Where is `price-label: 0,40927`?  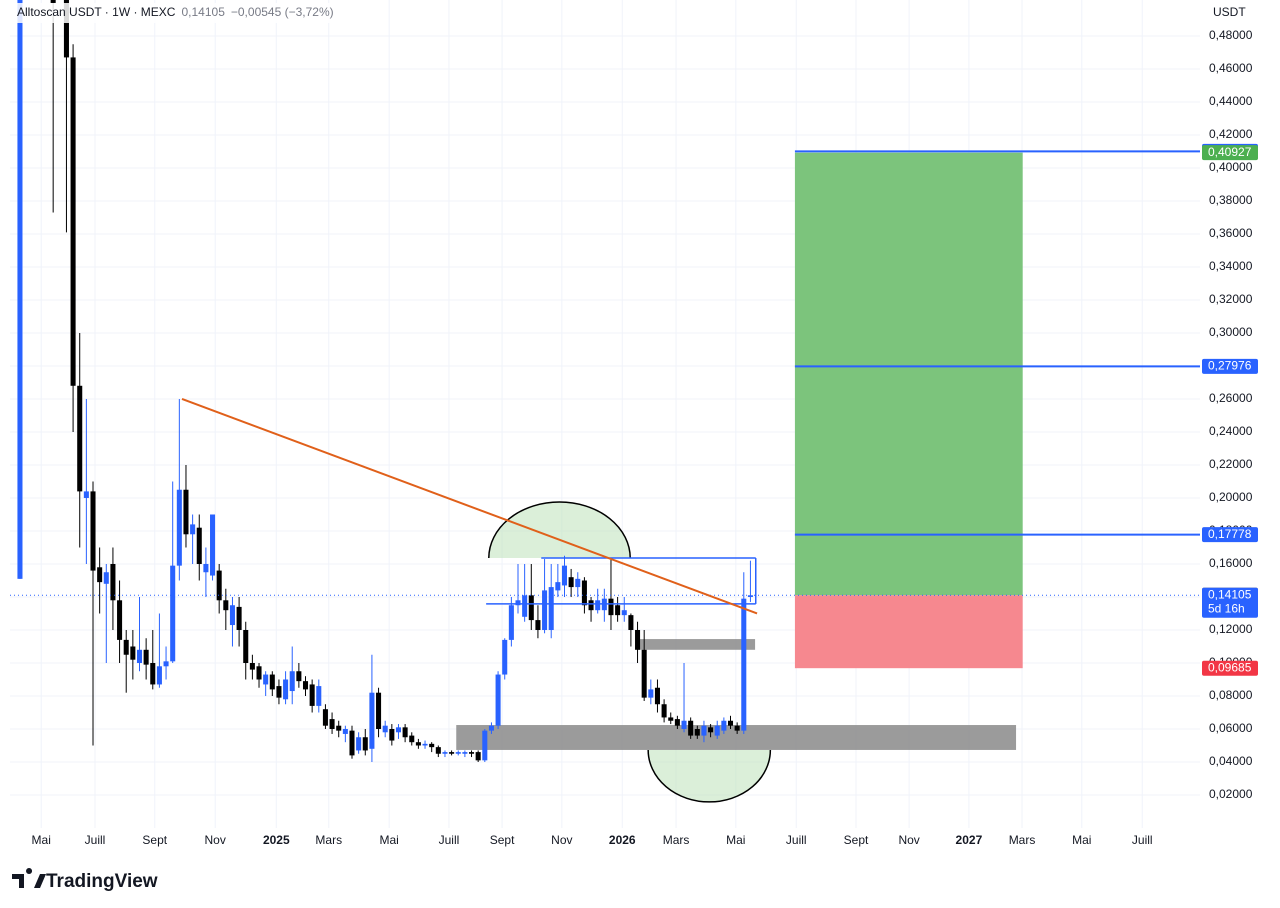
price-label: 0,40927 is located at coordinates (1230, 152).